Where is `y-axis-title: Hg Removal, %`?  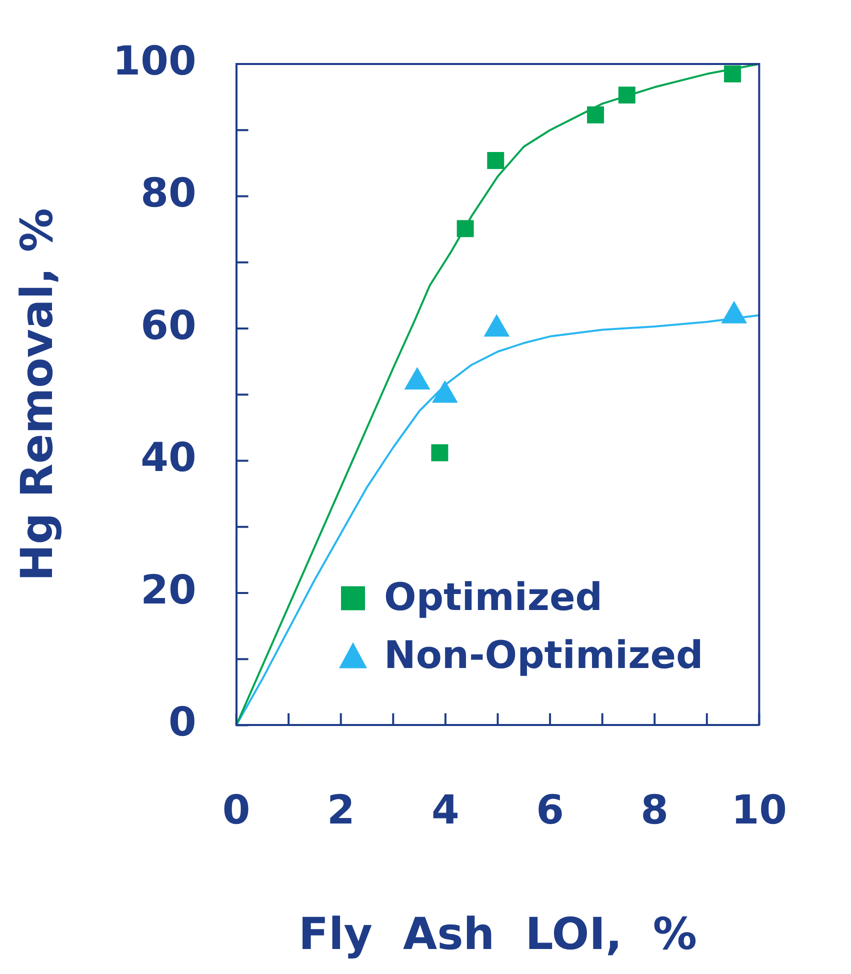 y-axis-title: Hg Removal, % is located at coordinates (37, 395).